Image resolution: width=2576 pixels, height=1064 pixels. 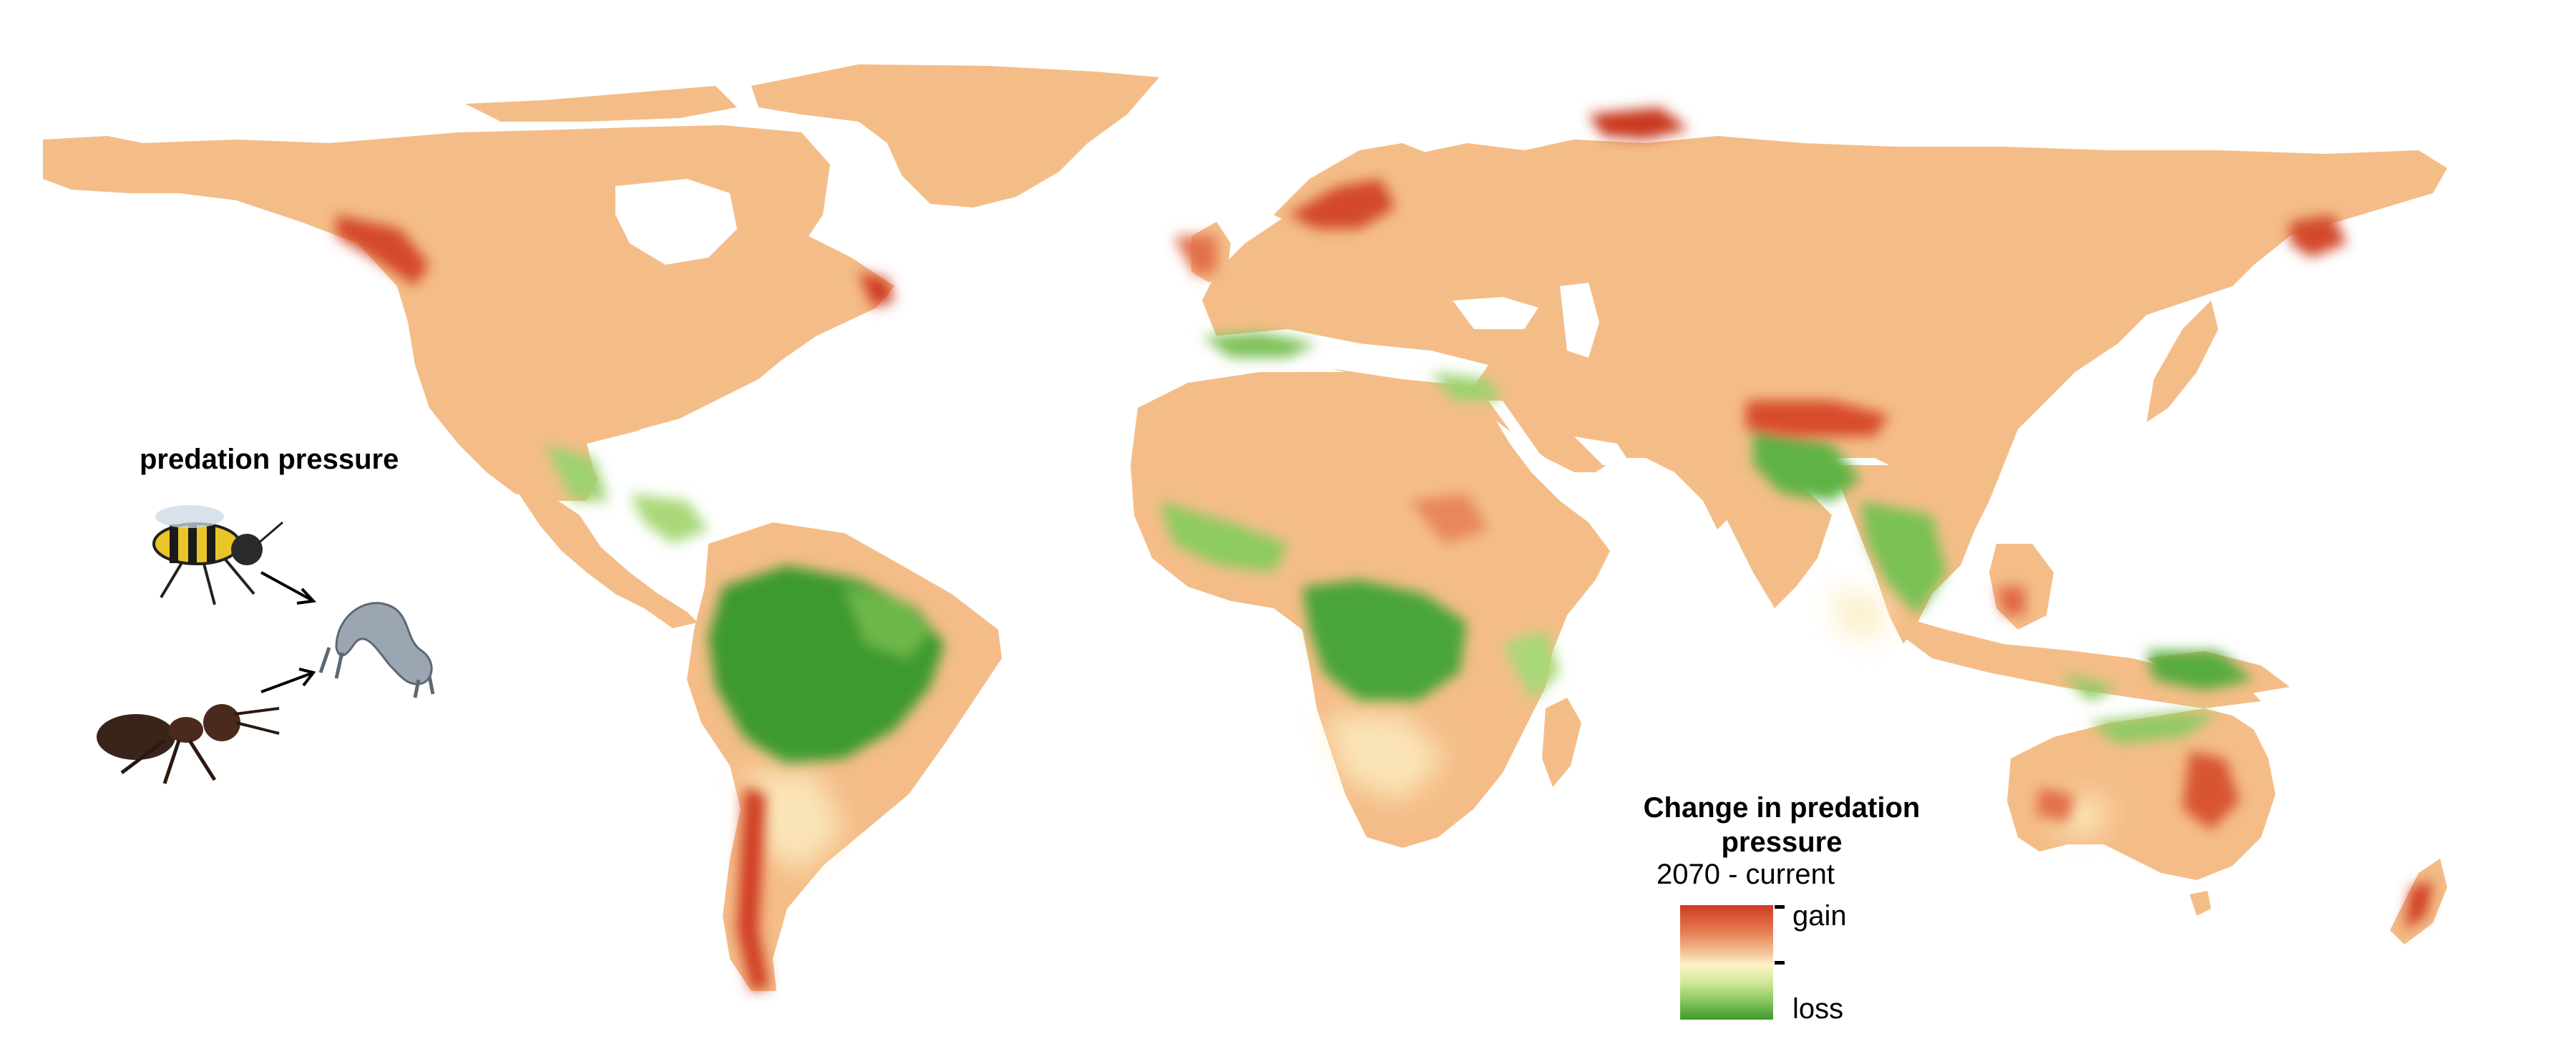 What do you see at coordinates (2200, 903) in the screenshot?
I see `tasmania` at bounding box center [2200, 903].